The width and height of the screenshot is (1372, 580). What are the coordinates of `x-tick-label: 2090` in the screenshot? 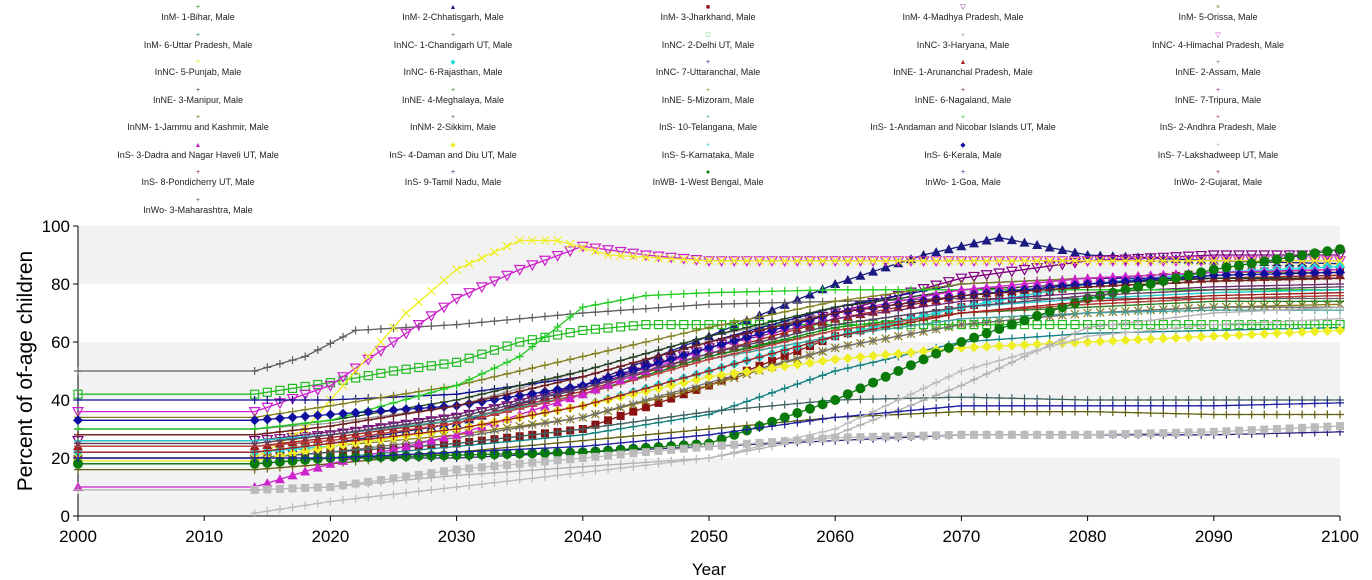 It's located at (1214, 536).